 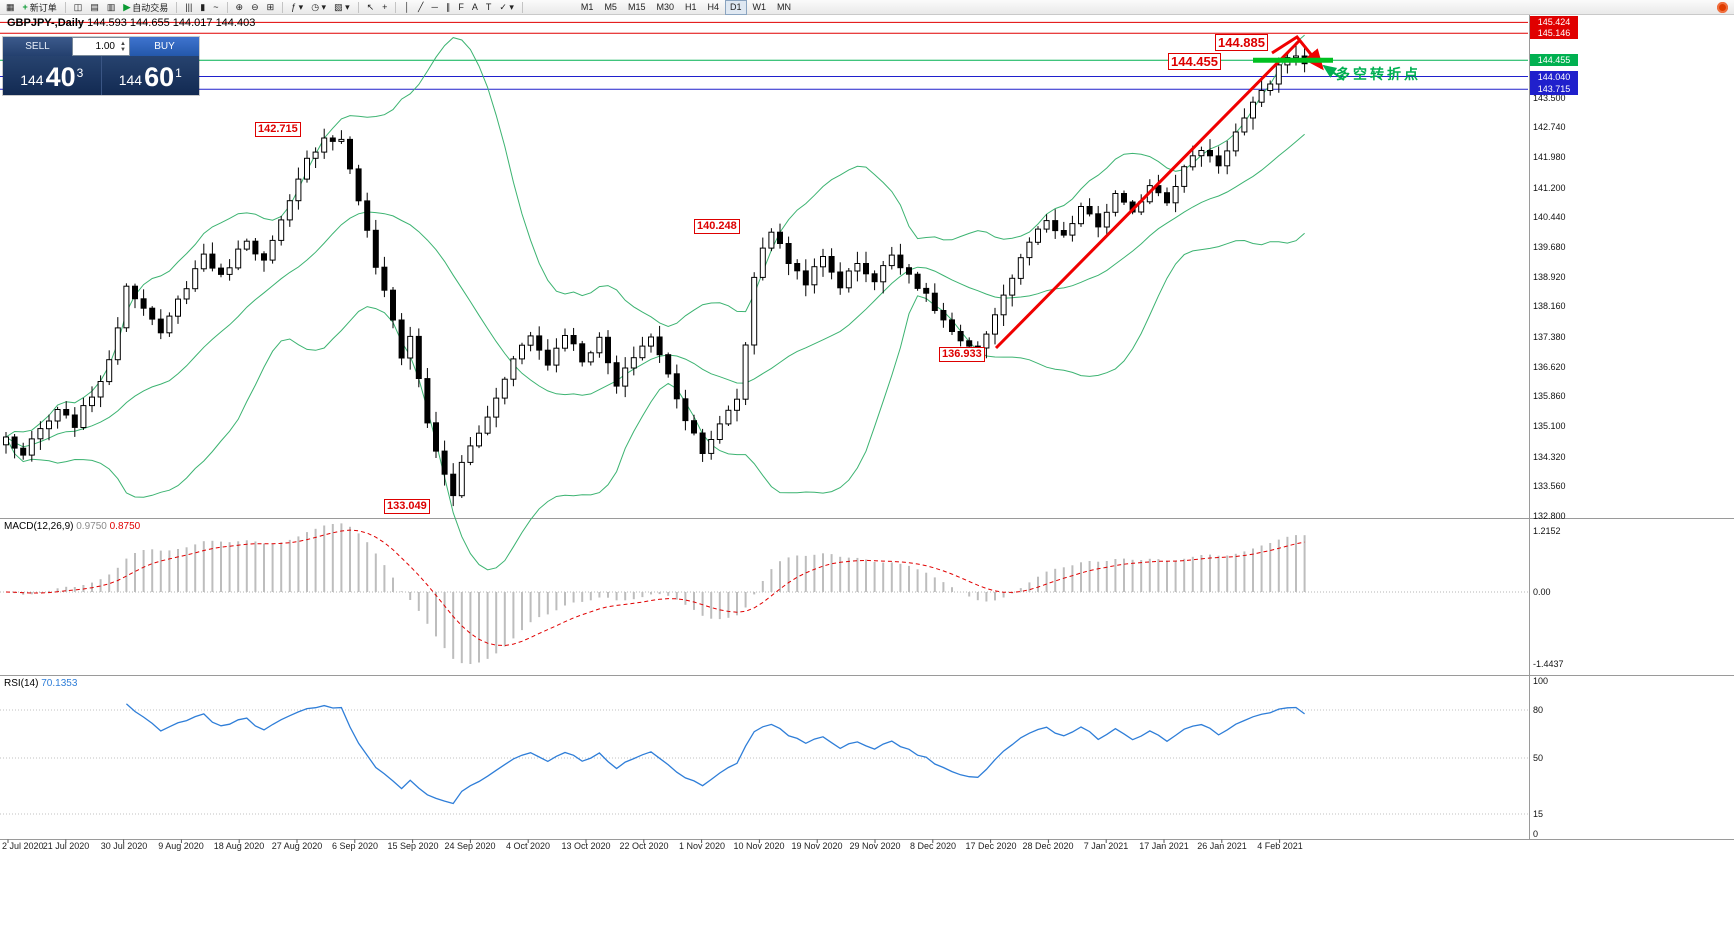 I want to click on vertical-line-icon-glyph: │, so click(x=407, y=6).